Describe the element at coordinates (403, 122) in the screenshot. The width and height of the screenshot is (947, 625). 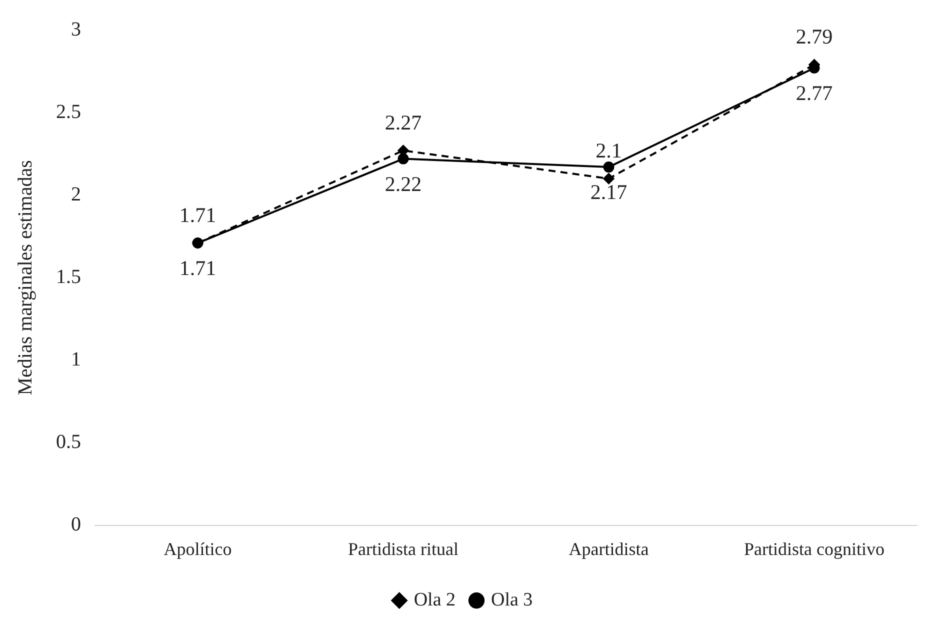
I see `data-label: 2.27` at that location.